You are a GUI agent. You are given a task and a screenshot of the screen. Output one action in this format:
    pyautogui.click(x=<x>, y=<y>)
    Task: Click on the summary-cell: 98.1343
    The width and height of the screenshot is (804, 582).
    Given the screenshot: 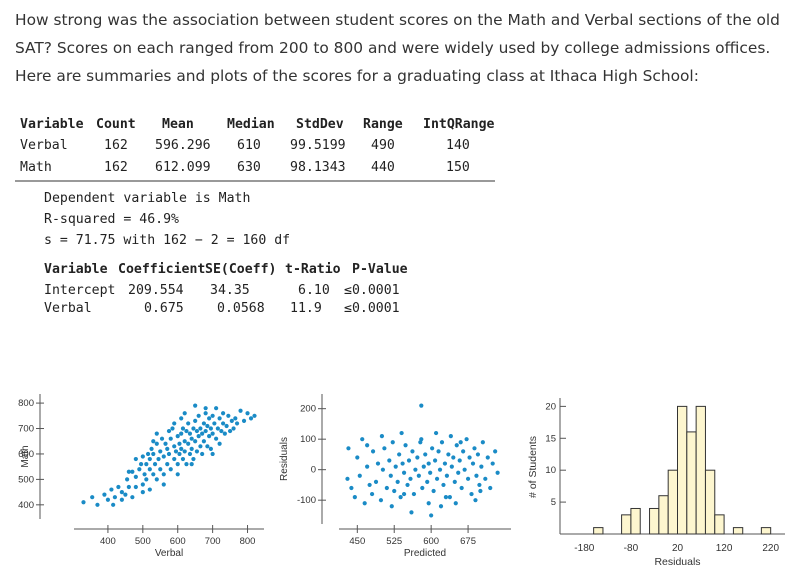 What is the action you would take?
    pyautogui.click(x=318, y=167)
    